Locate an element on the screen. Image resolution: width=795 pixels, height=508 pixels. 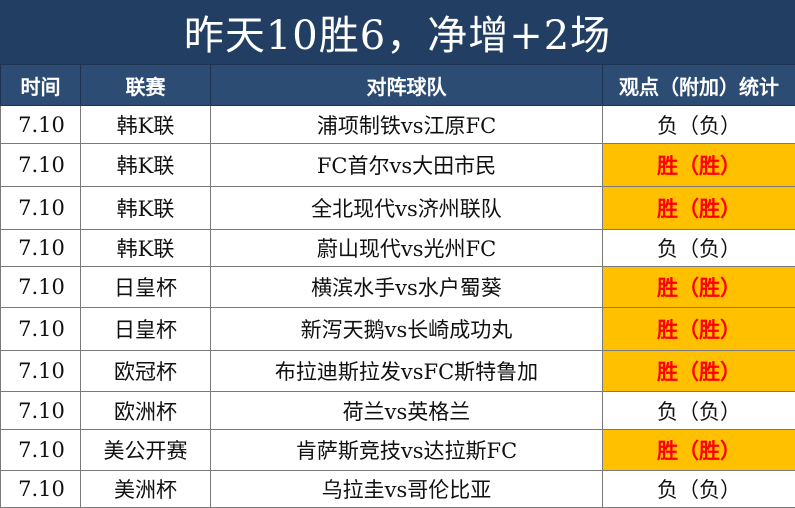
cell-league: 欧洲杯 is located at coordinates (146, 411).